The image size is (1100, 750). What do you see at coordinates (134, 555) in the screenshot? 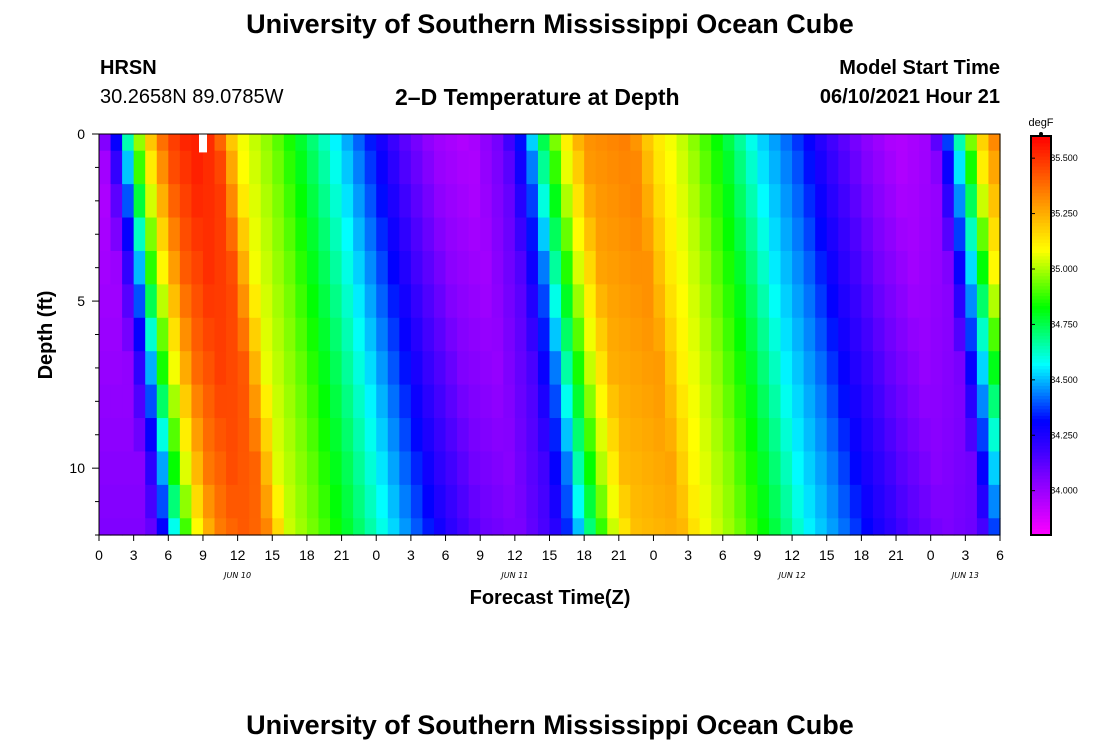
I see `x-tick-label: 3` at bounding box center [134, 555].